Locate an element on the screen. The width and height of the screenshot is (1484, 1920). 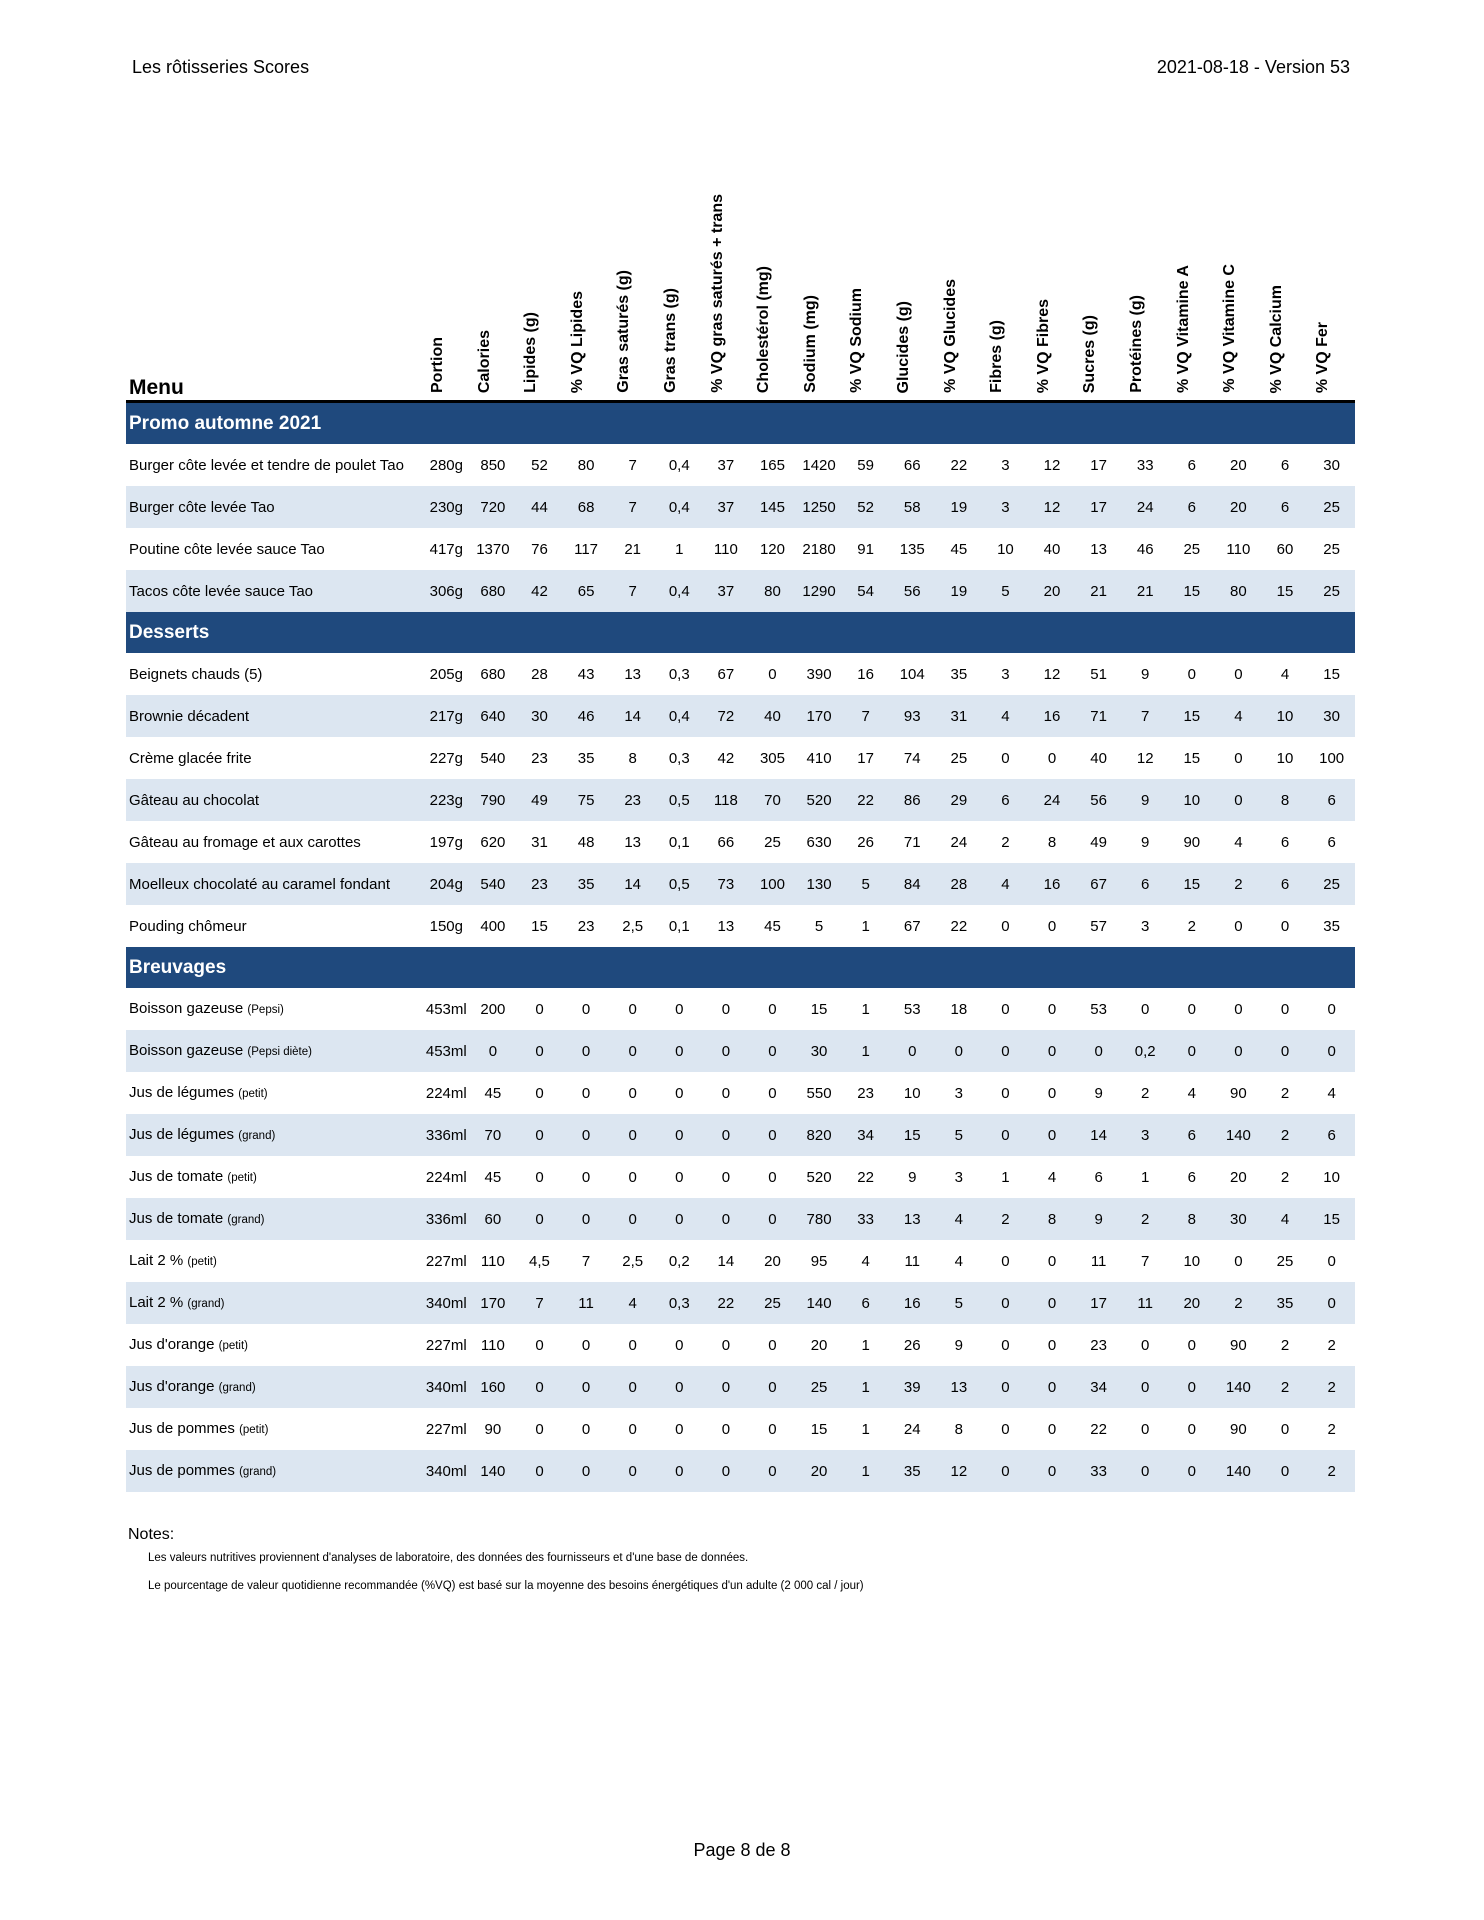
column-header-label: Fibres (g) is located at coordinates (997, 356).